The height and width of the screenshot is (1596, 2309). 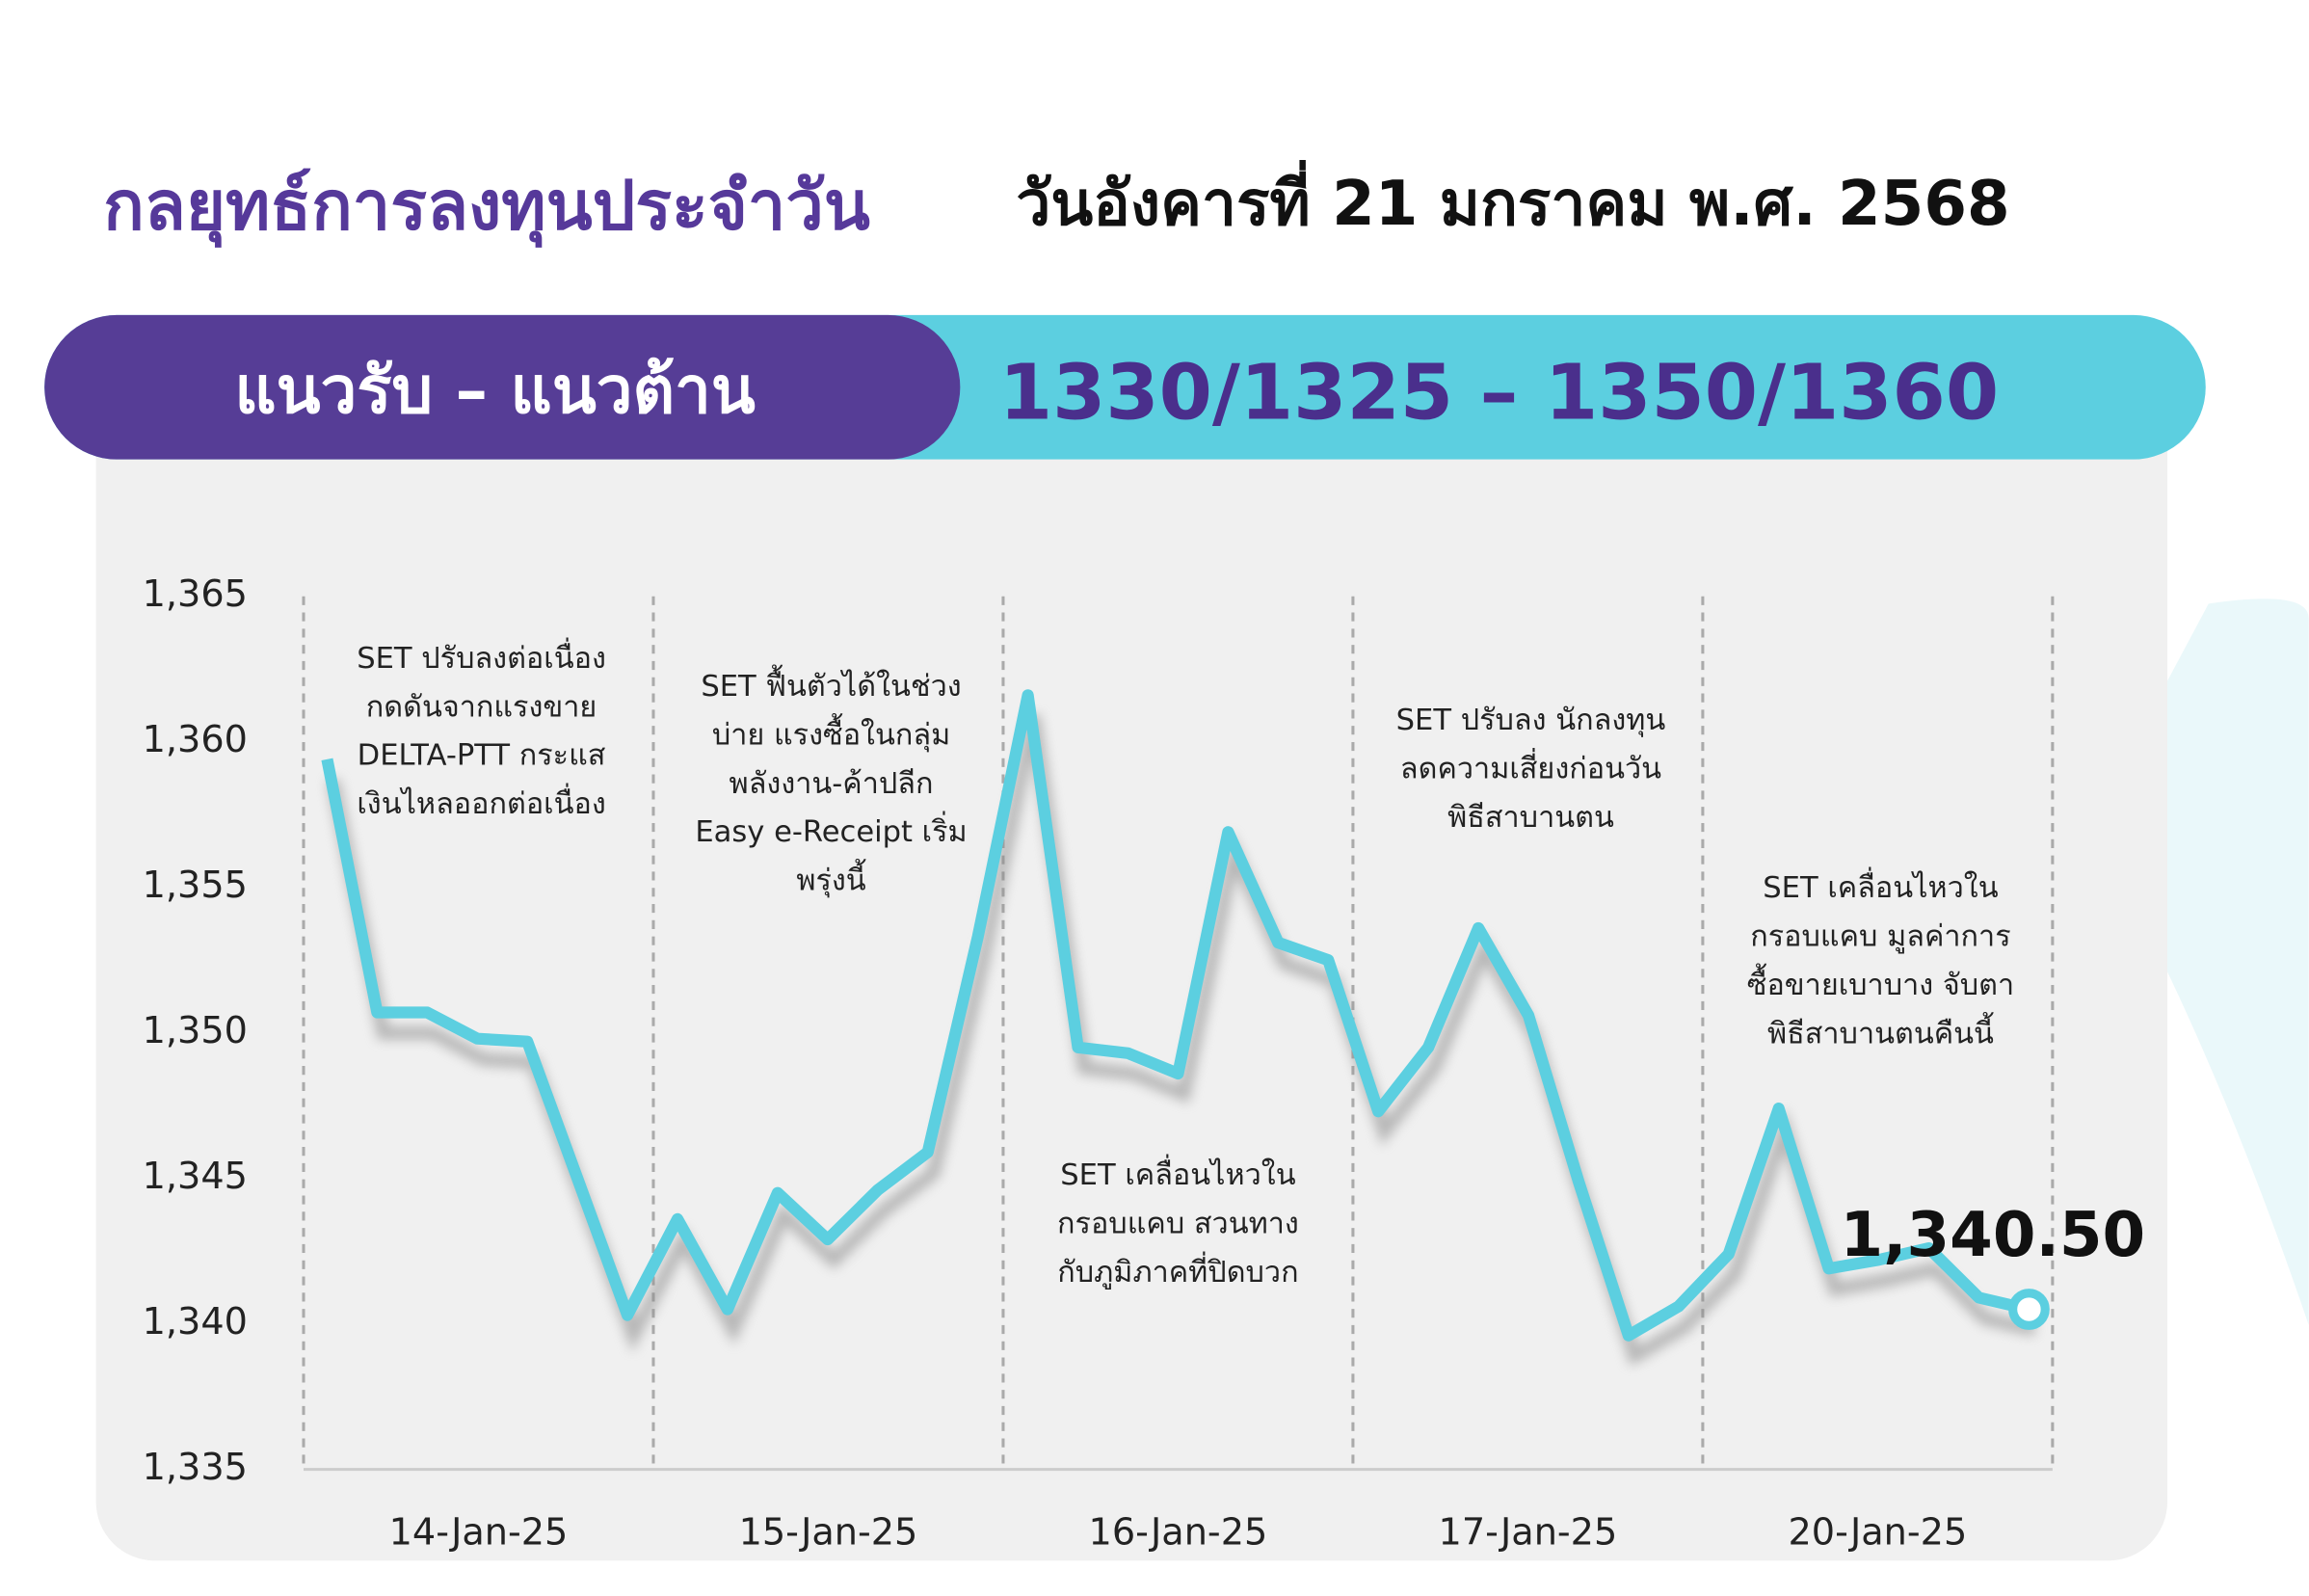 What do you see at coordinates (1499, 392) in the screenshot?
I see `band-value: 1330/1325 – 1350/1360` at bounding box center [1499, 392].